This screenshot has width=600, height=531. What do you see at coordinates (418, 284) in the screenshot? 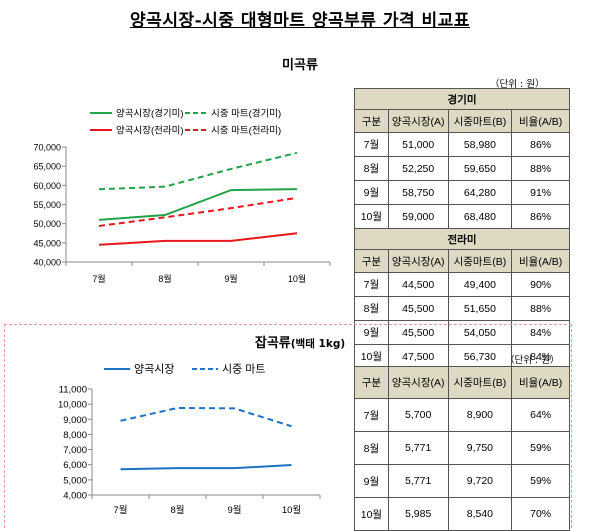
I see `table-cell: 44,500` at bounding box center [418, 284].